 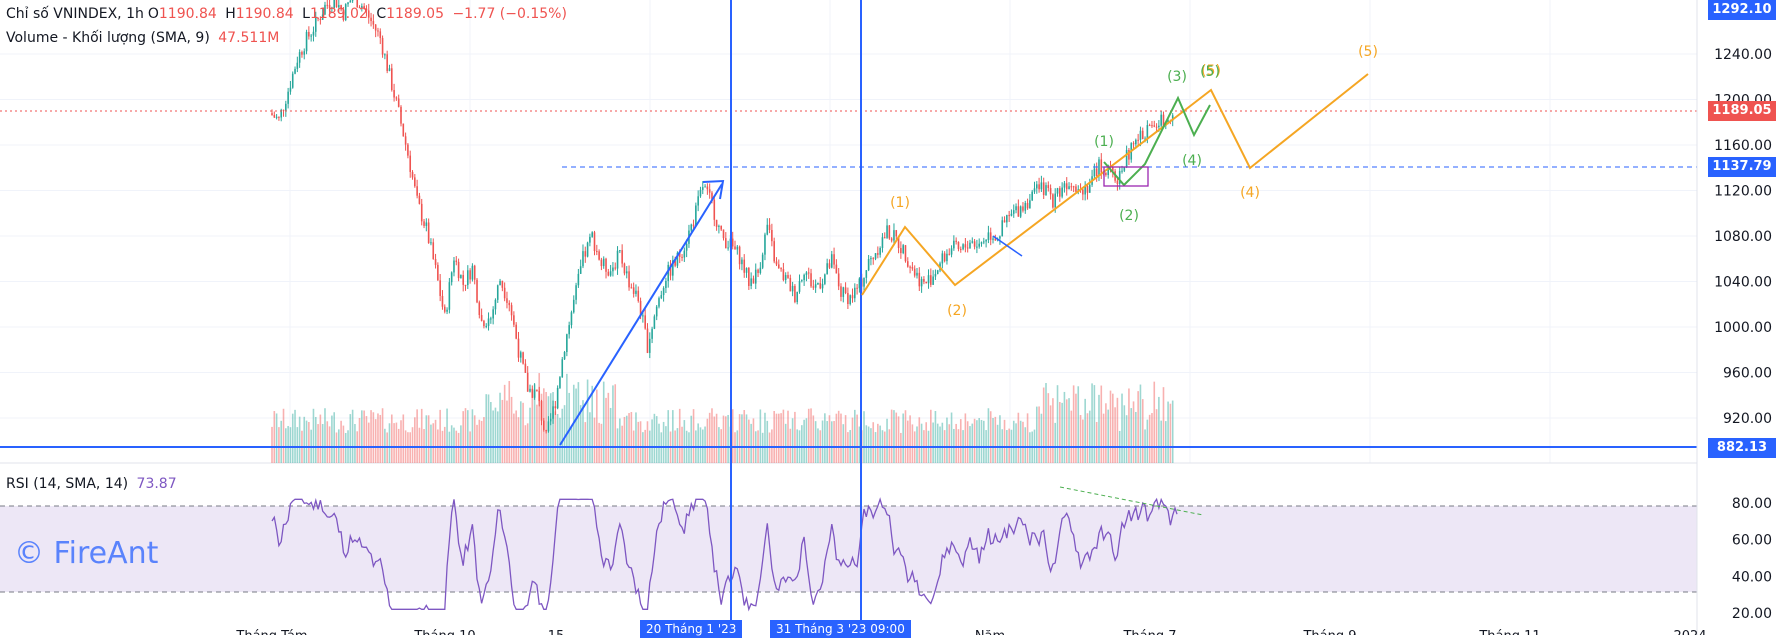 What do you see at coordinates (1131, 501) in the screenshot?
I see `rsi-divergence-line` at bounding box center [1131, 501].